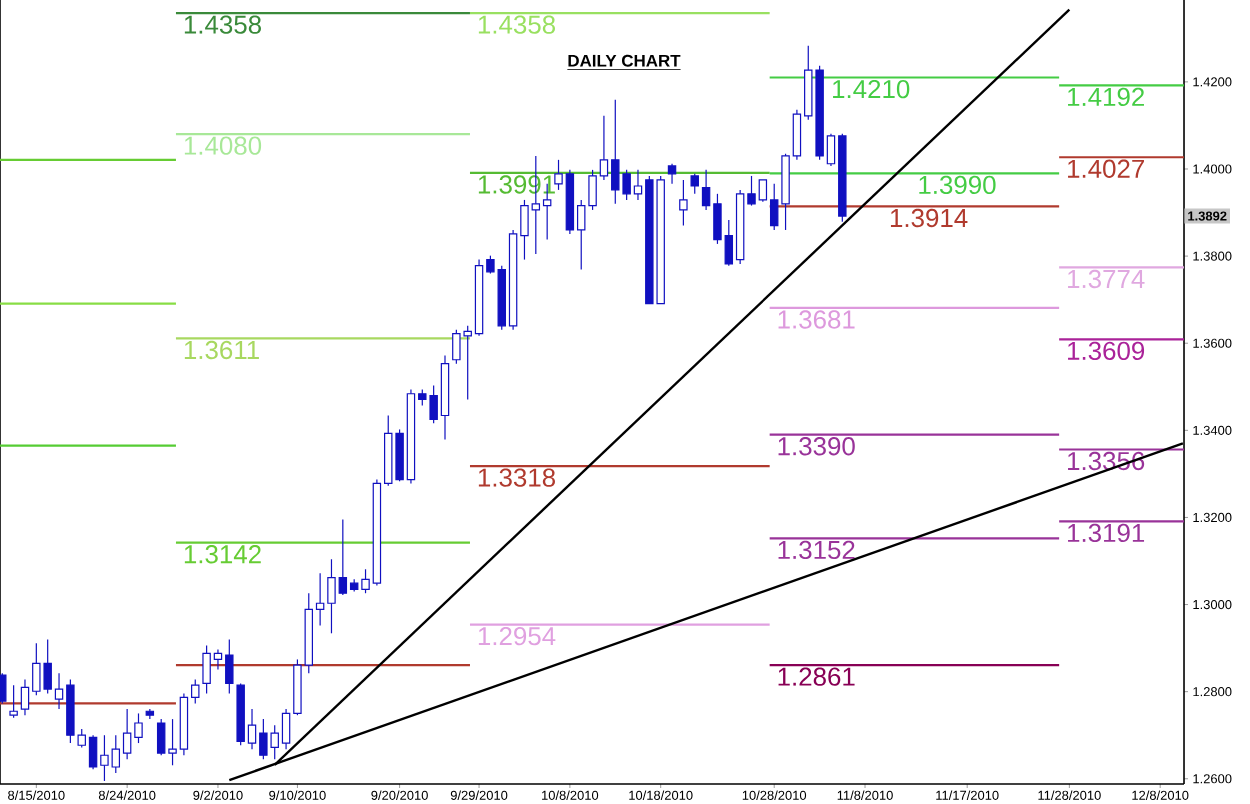 This screenshot has width=1250, height=804. I want to click on ref-line-label: 1.3142, so click(222, 554).